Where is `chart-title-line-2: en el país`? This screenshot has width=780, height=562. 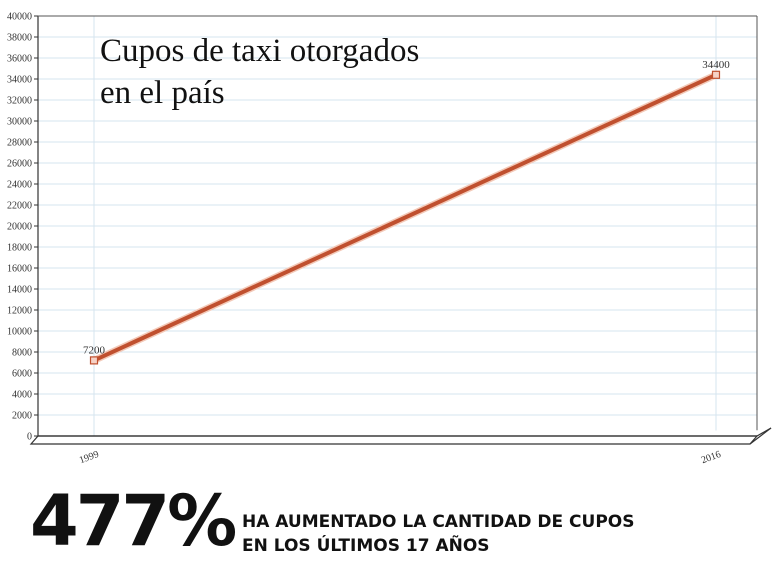
chart-title-line-2: en el país is located at coordinates (162, 93).